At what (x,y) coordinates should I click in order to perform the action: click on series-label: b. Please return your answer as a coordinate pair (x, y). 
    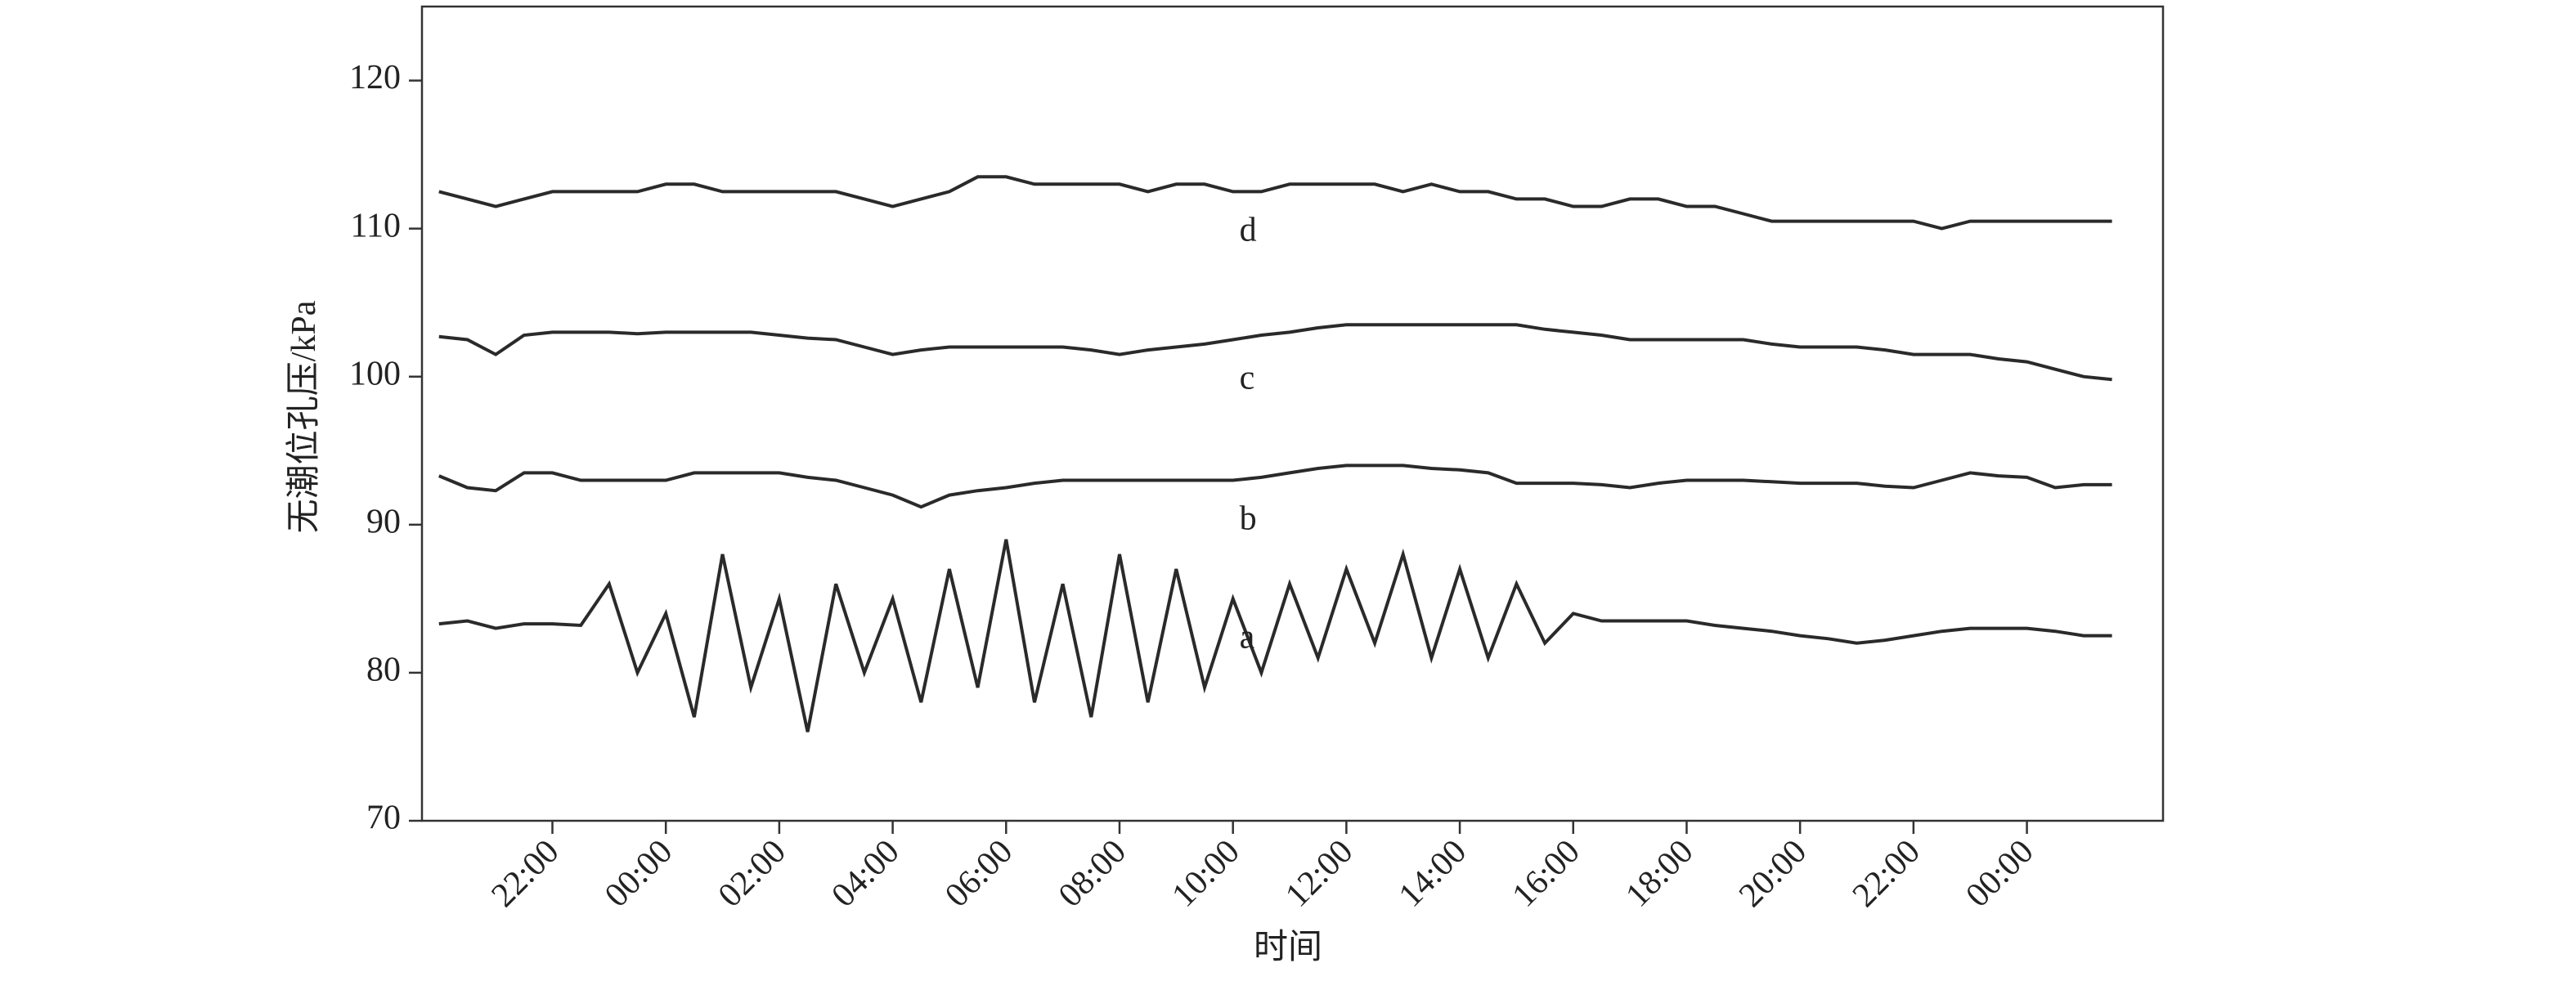
    Looking at the image, I should click on (1249, 518).